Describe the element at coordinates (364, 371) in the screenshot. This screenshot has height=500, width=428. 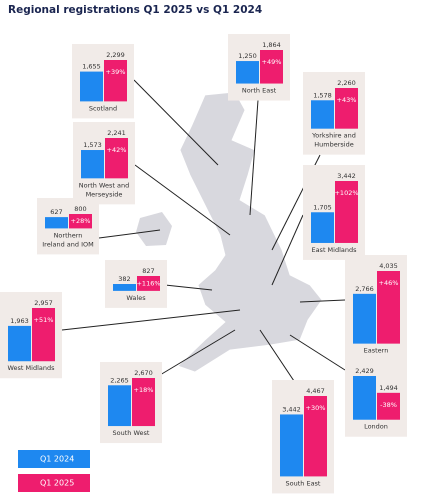
I see `value-label: 2,429` at that location.